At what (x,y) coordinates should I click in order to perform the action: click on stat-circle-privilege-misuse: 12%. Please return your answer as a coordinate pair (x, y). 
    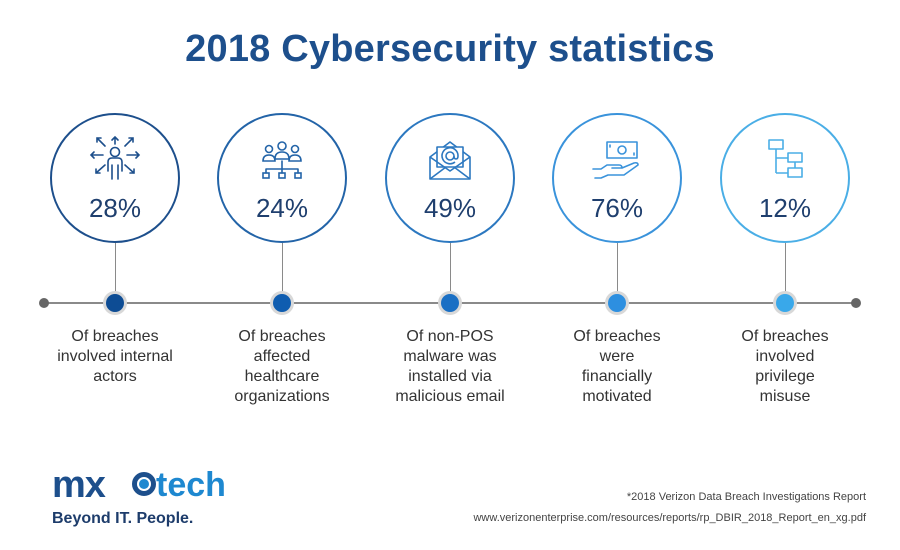
    Looking at the image, I should click on (785, 178).